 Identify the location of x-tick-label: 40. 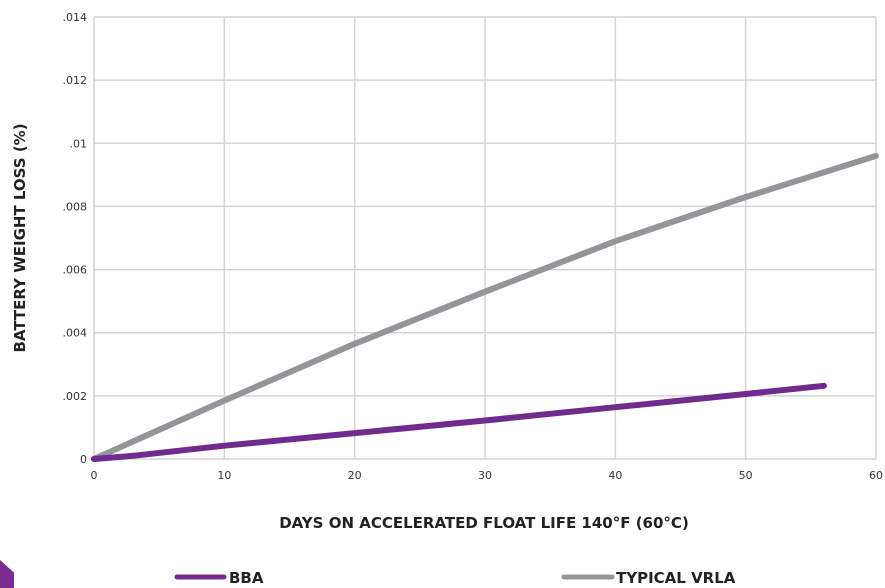
(615, 475).